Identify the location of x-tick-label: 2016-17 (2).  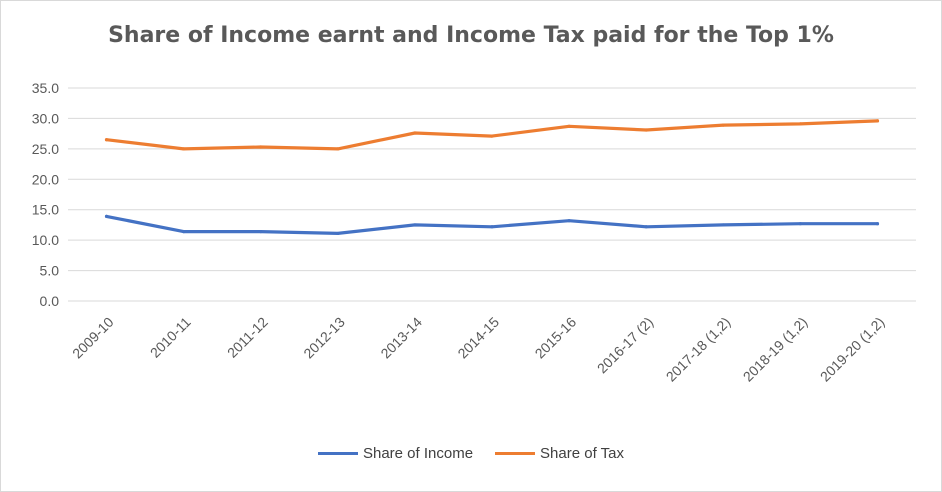
(625, 345).